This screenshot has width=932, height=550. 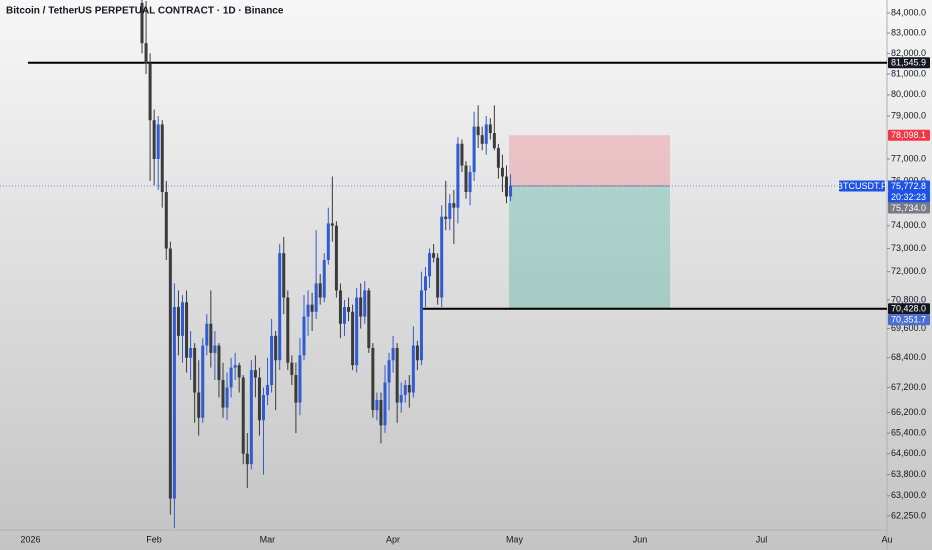 I want to click on countdown-tag, so click(x=909, y=197).